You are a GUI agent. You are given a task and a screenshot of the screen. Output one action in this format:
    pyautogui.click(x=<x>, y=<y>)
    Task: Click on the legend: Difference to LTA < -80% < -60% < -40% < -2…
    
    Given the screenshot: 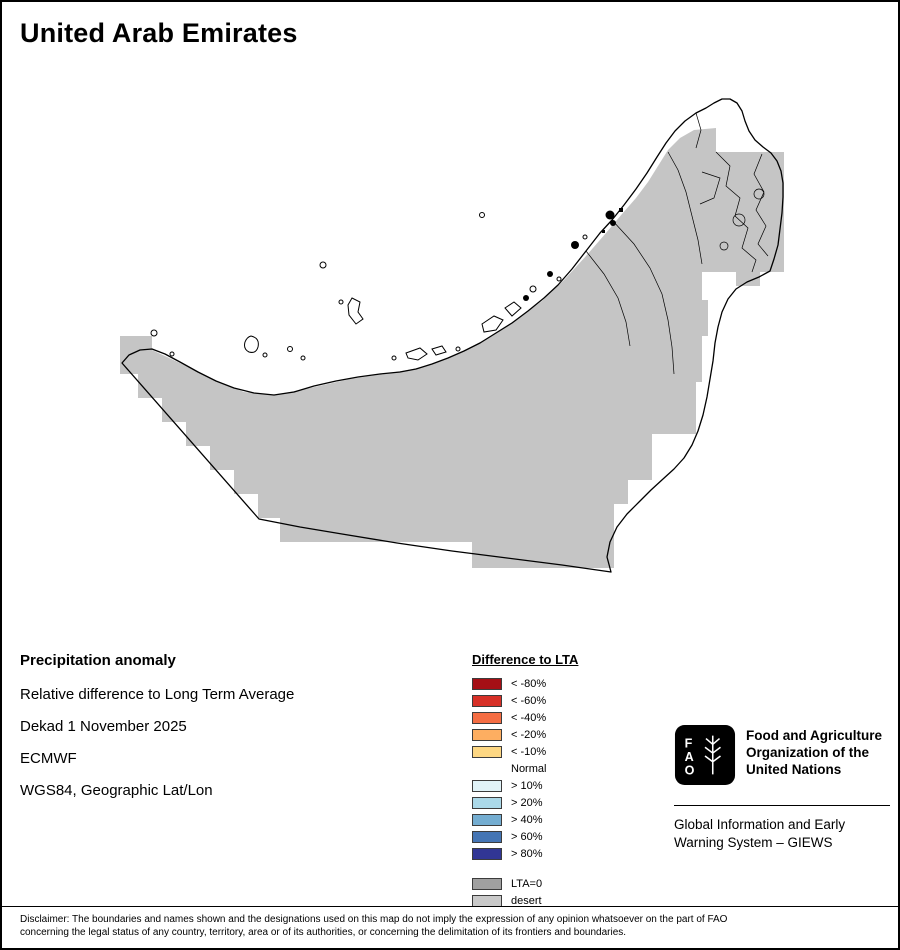 What is the action you would take?
    pyautogui.click(x=525, y=780)
    